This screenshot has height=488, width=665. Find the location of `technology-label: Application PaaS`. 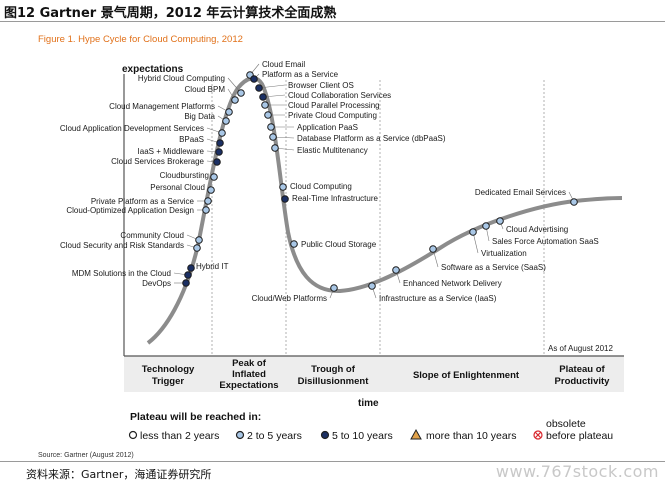

technology-label: Application PaaS is located at coordinates (327, 127).